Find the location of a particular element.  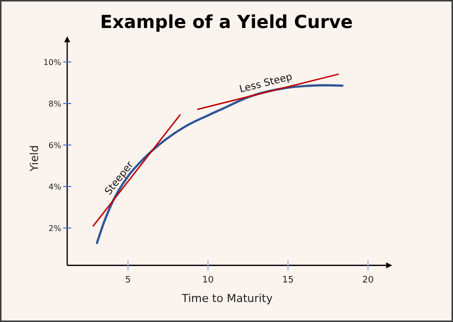

y-tick-label: 8% is located at coordinates (55, 104).